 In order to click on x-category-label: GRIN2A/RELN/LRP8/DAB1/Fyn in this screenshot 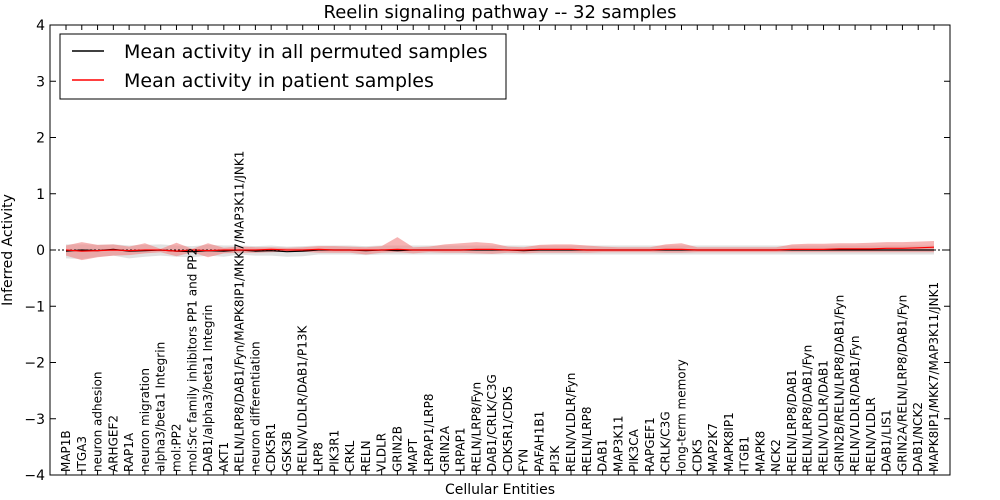, I will do `click(902, 383)`.